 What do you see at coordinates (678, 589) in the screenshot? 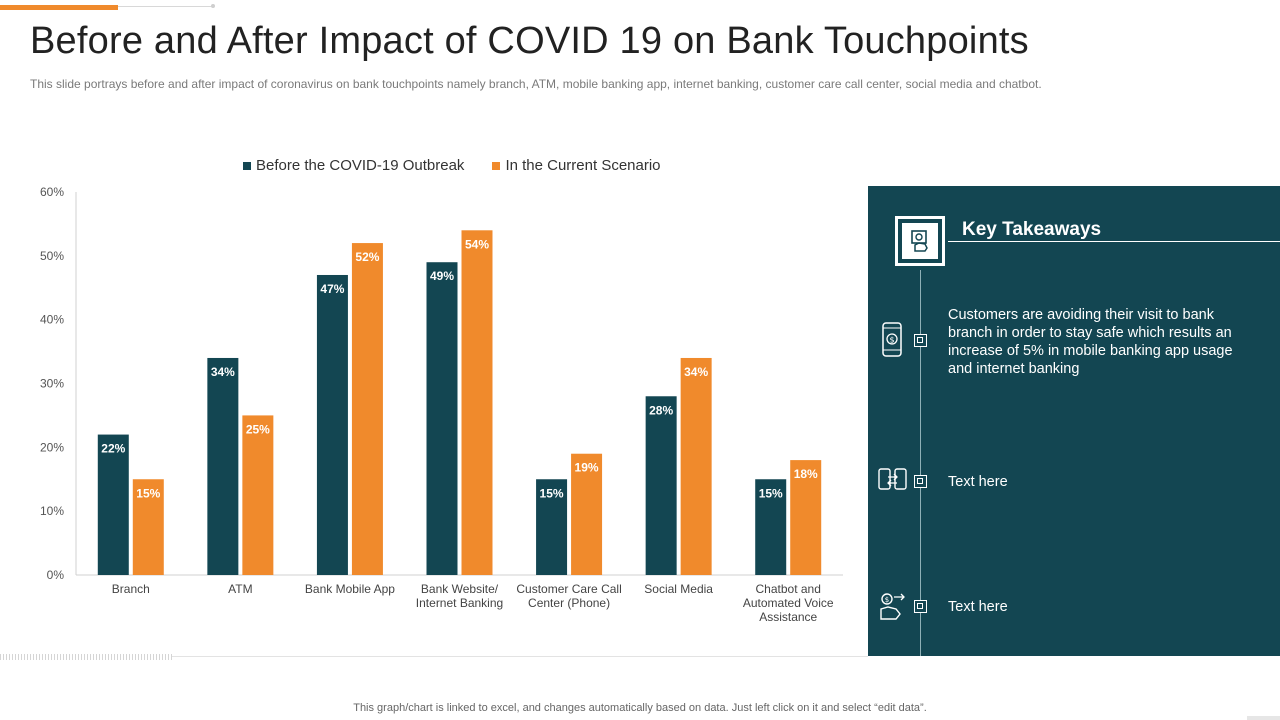
I see `x-tick-label: Social Media` at bounding box center [678, 589].